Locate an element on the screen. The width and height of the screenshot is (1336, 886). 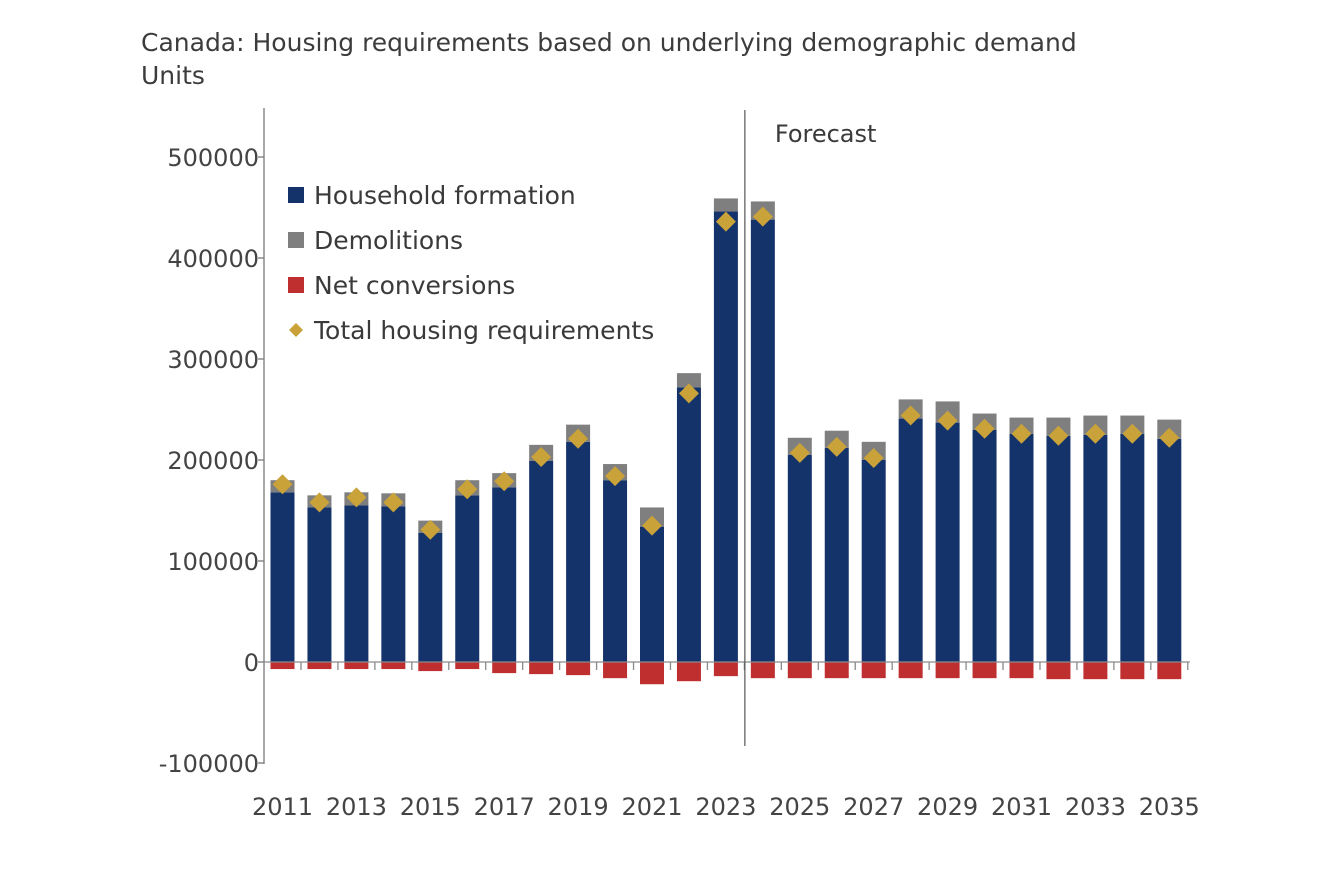
legend-label: Household formation is located at coordinates (445, 195).